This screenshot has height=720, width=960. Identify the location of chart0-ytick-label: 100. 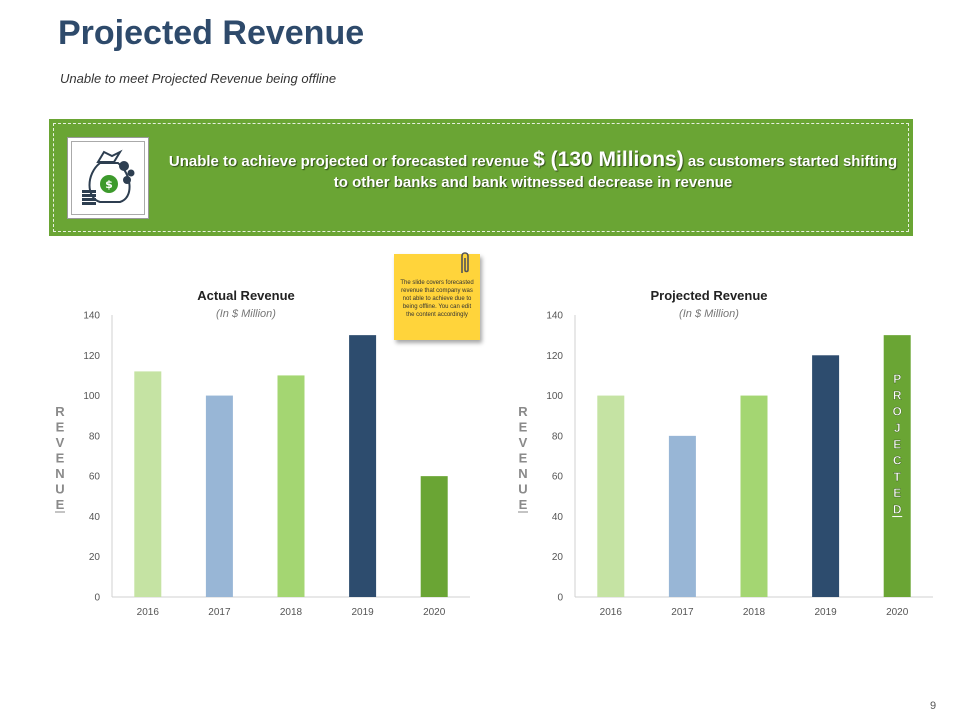
(91, 396).